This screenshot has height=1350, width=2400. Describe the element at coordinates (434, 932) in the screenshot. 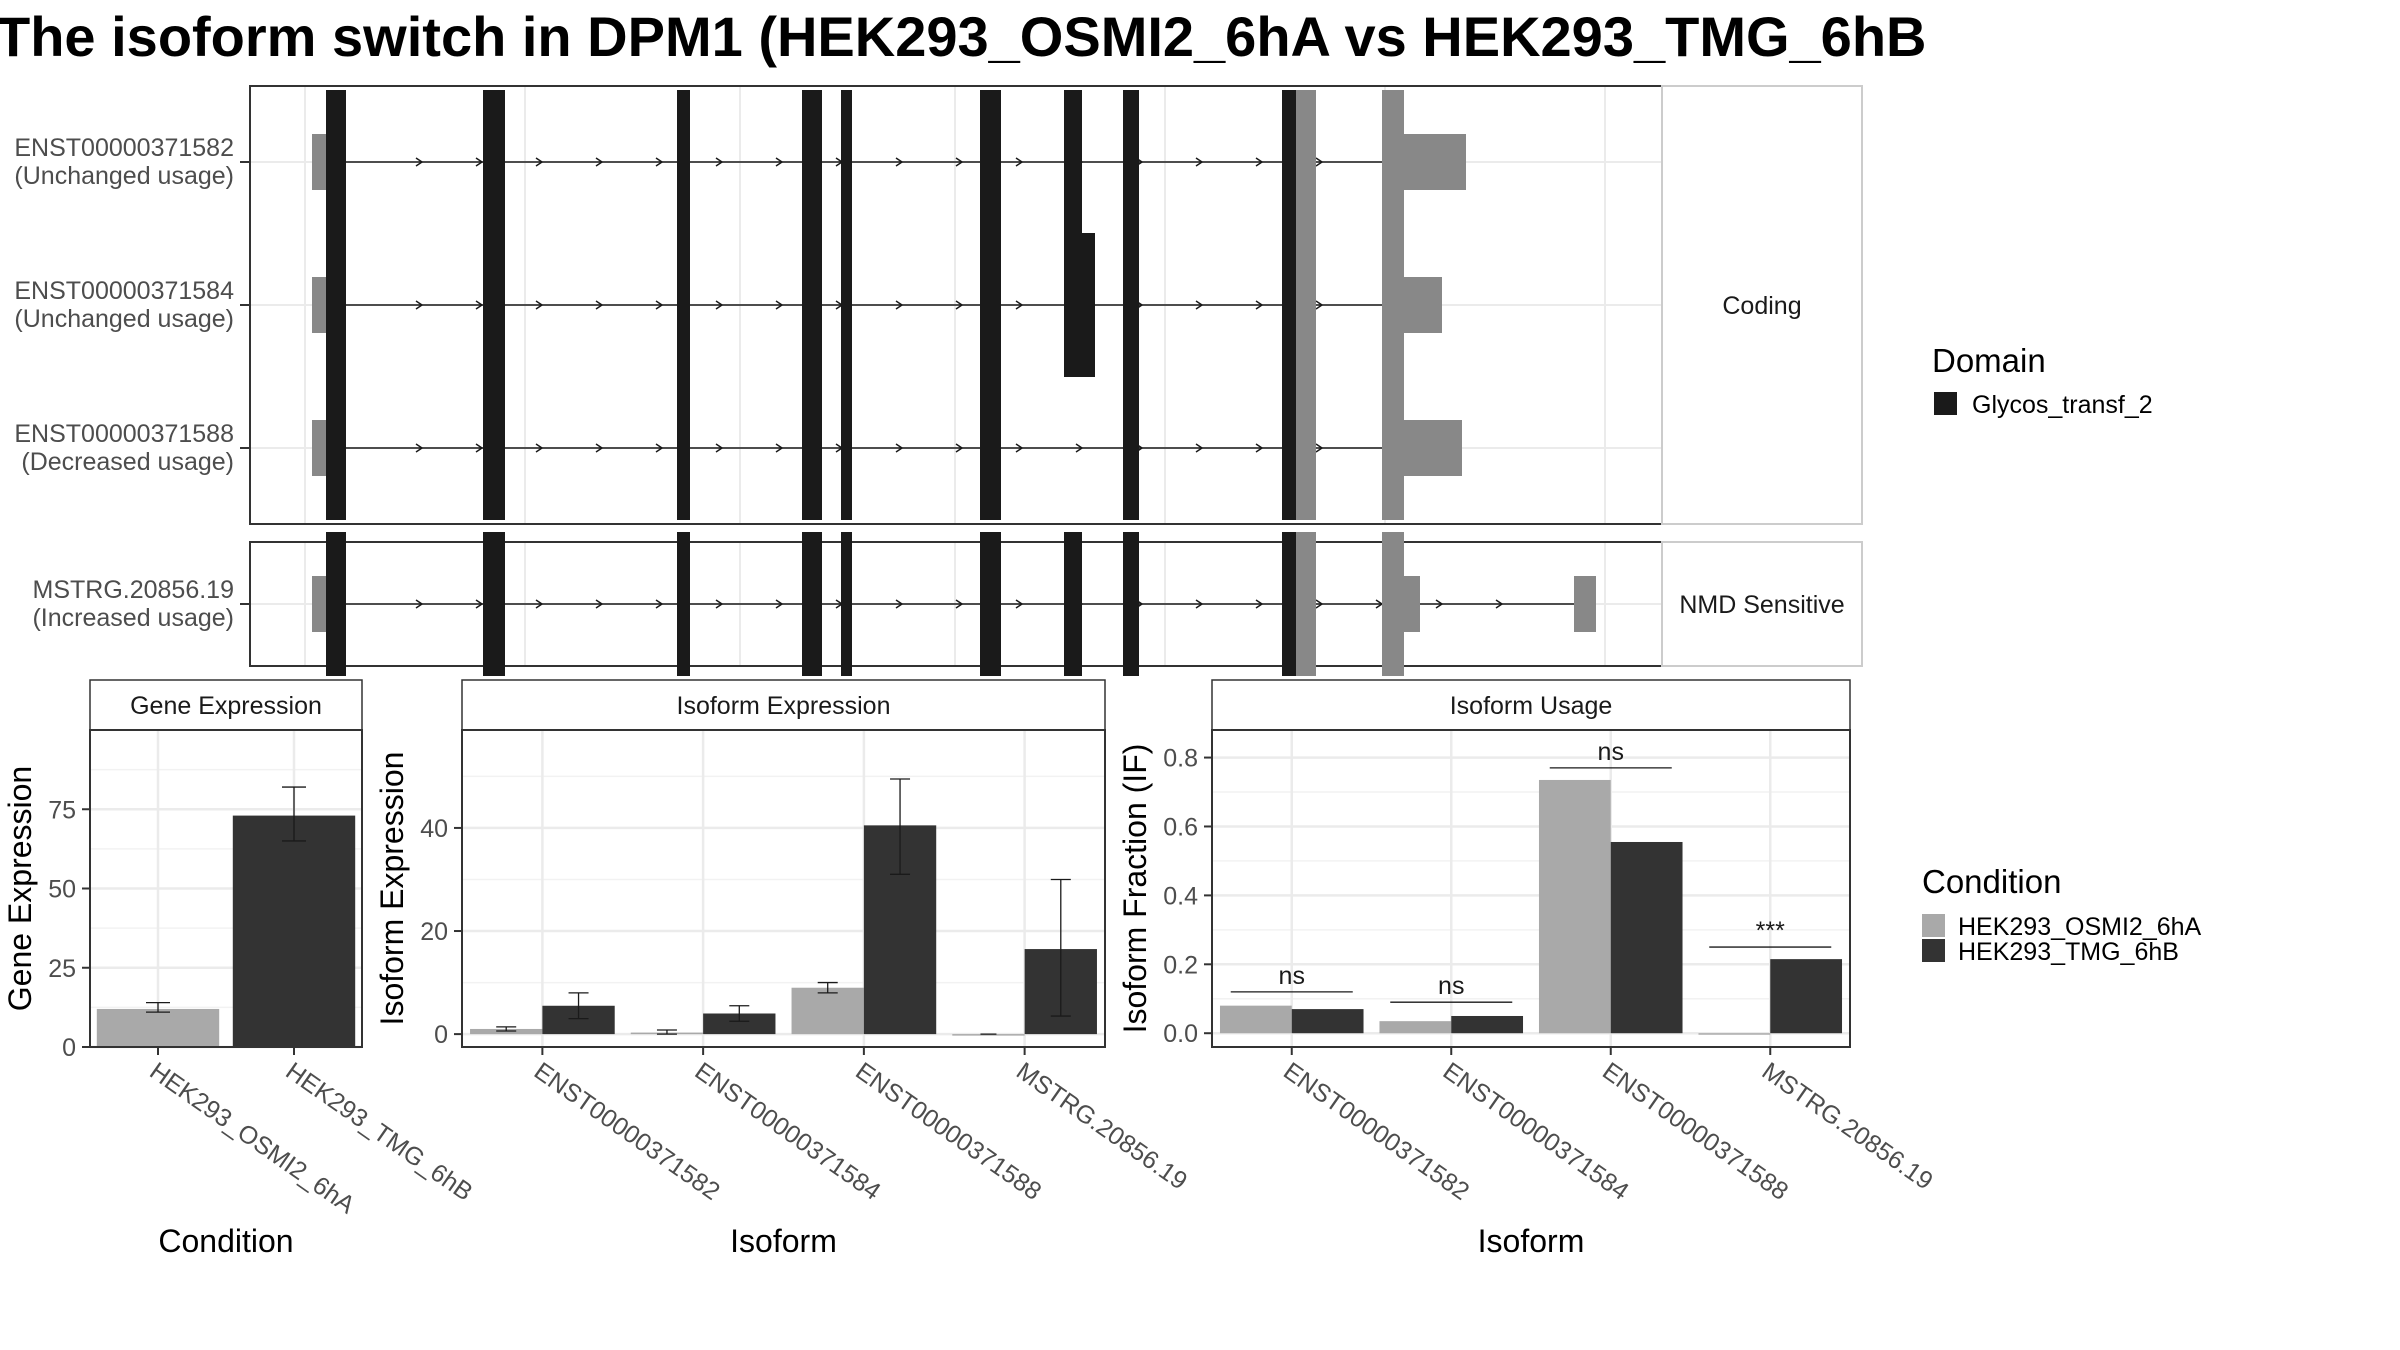

I see `y-tick-label: 20` at that location.